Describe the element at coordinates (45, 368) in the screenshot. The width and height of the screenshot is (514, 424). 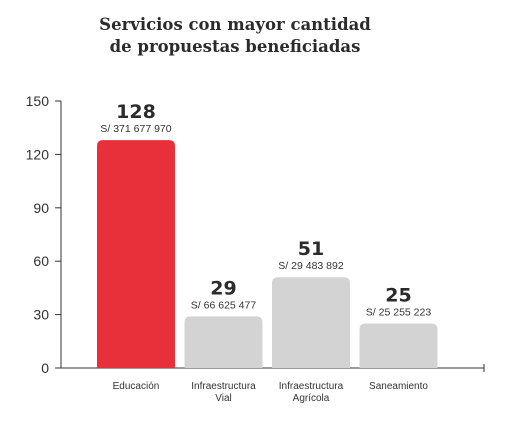
I see `y-tick-label: 0` at that location.